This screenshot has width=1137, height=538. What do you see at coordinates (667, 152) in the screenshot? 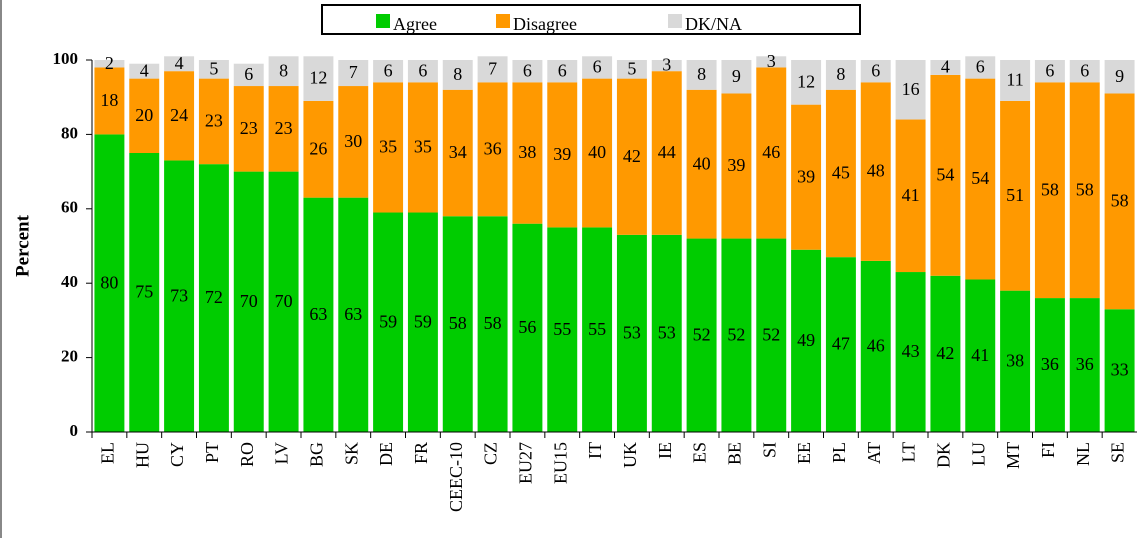
I see `data-label: 44` at bounding box center [667, 152].